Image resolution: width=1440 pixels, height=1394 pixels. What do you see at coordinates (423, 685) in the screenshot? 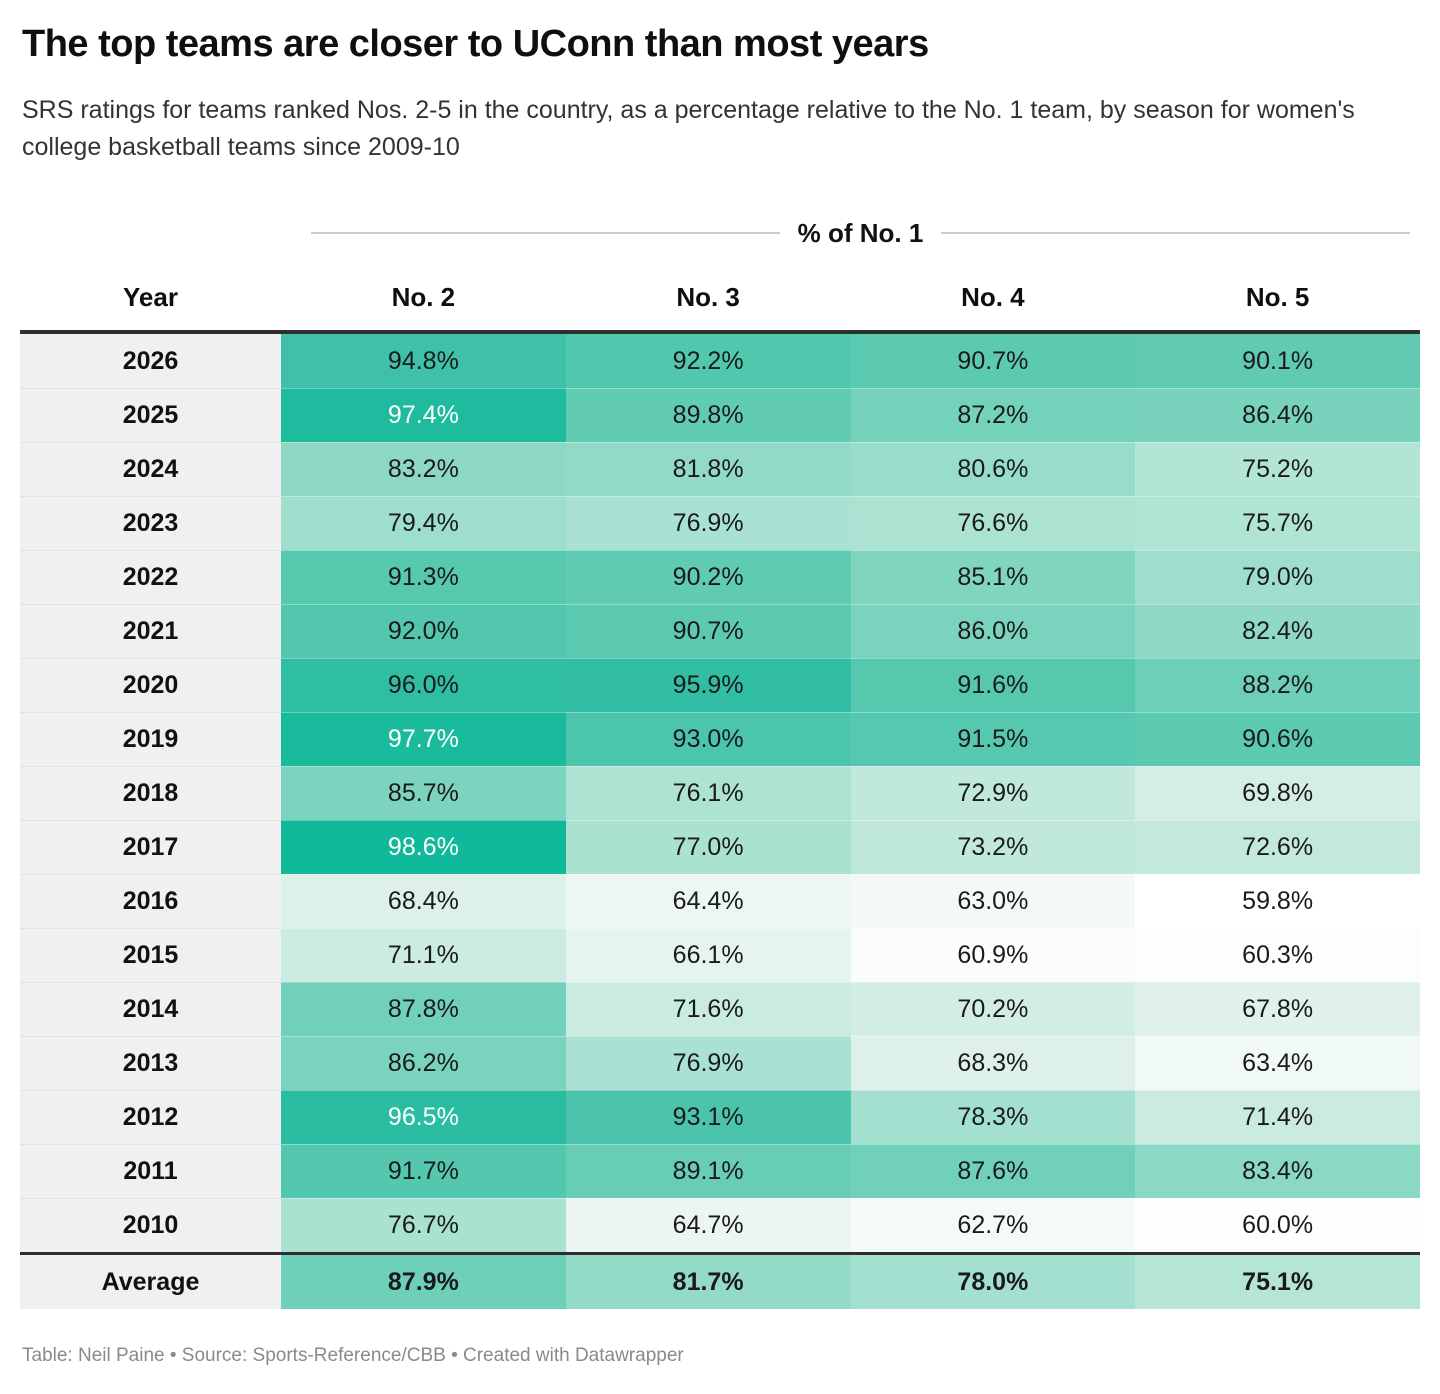
I see `value-cell: 96.0%` at bounding box center [423, 685].